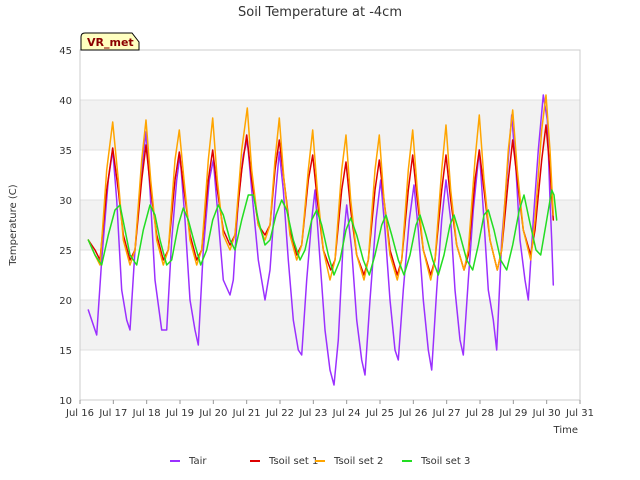 The image size is (640, 480). I want to click on site-badge: VR_met, so click(110, 41).